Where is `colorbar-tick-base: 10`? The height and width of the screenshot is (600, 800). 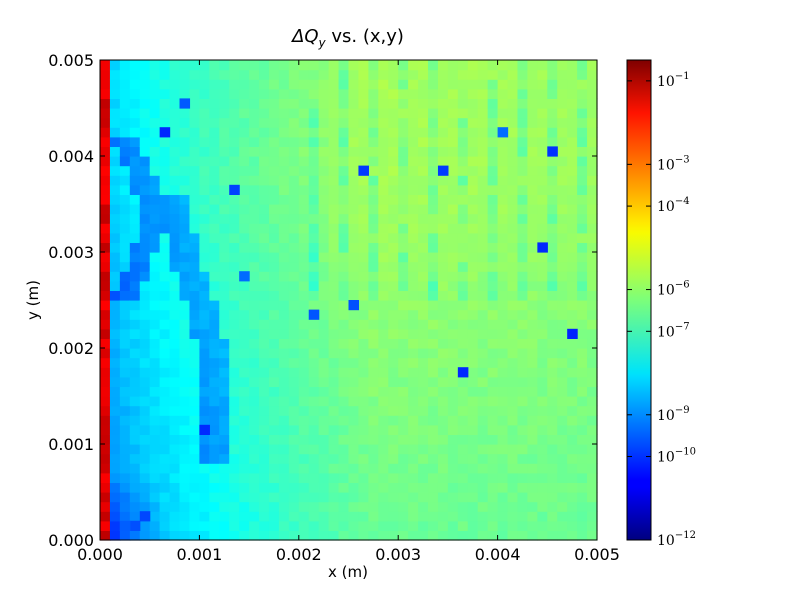 colorbar-tick-base: 10 is located at coordinates (666, 165).